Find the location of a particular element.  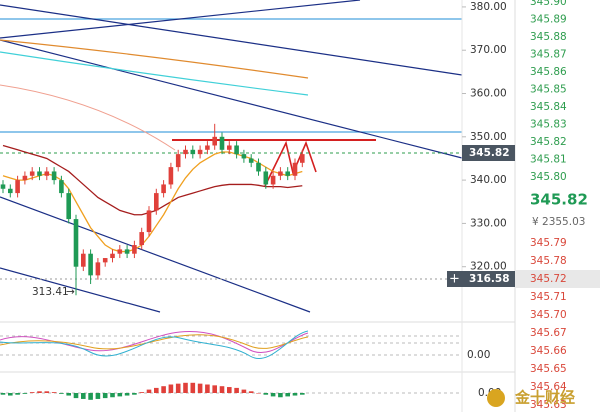

ladder-bid: 345.67 is located at coordinates (548, 333).